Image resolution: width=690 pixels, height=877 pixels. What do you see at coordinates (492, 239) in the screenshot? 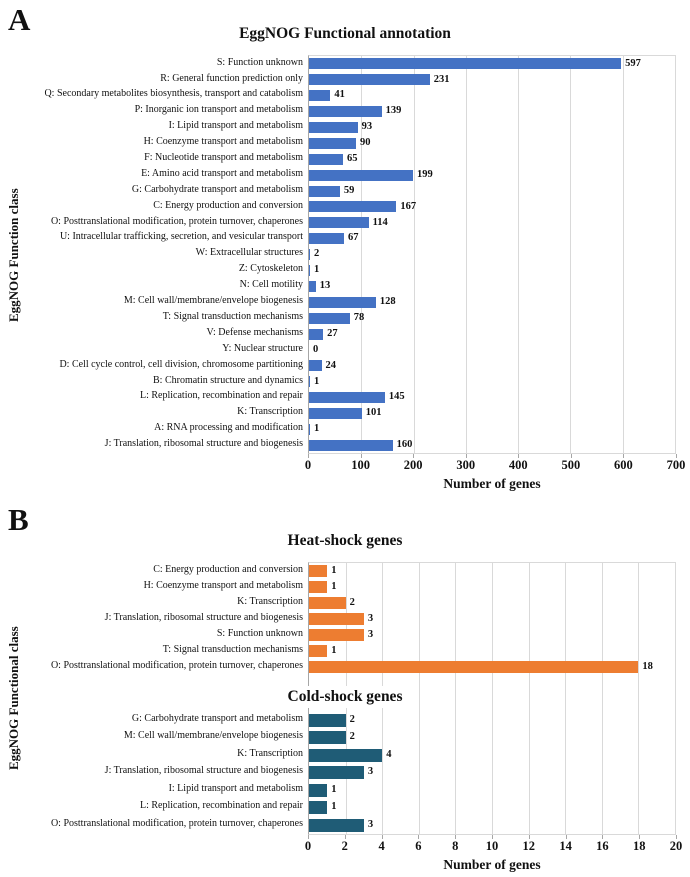
I see `bar-row: 67` at bounding box center [492, 239].